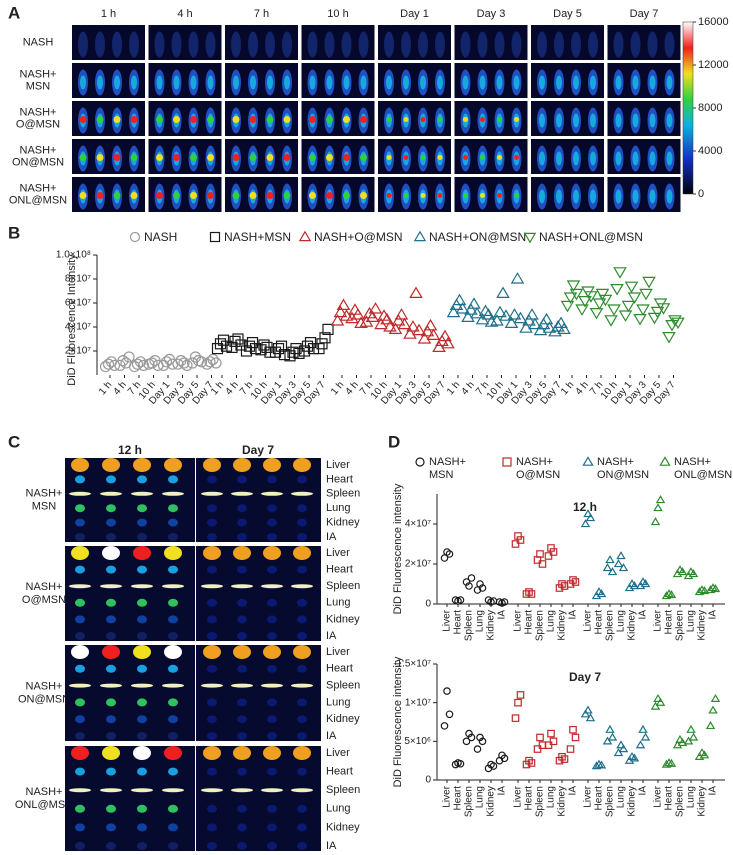 This screenshot has height=855, width=733. I want to click on panel-label: B, so click(14, 232).